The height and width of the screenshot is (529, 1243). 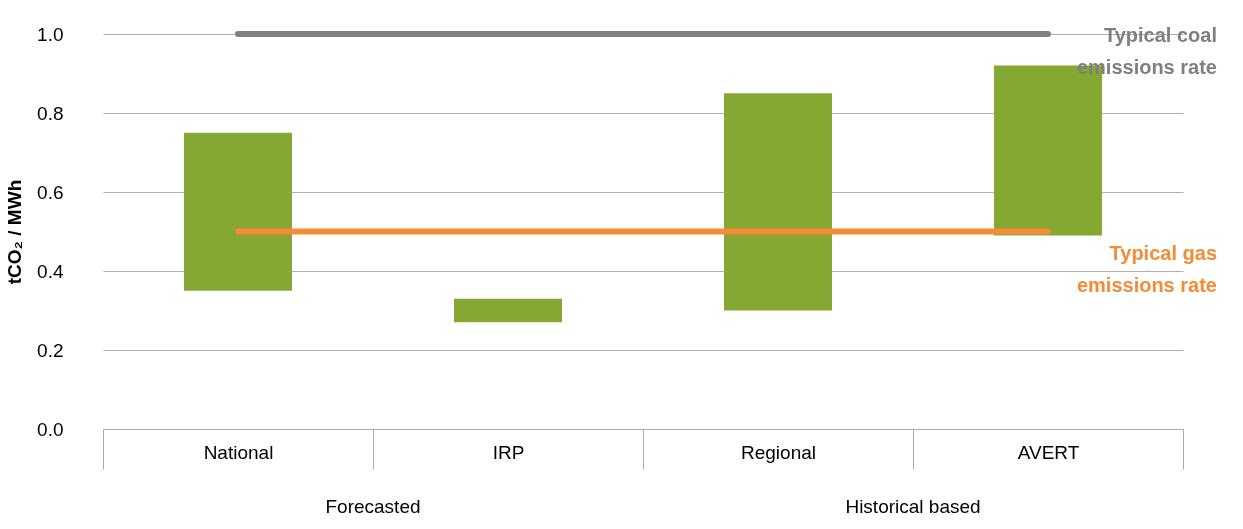 I want to click on y-tick-label: 0.2, so click(x=50, y=350).